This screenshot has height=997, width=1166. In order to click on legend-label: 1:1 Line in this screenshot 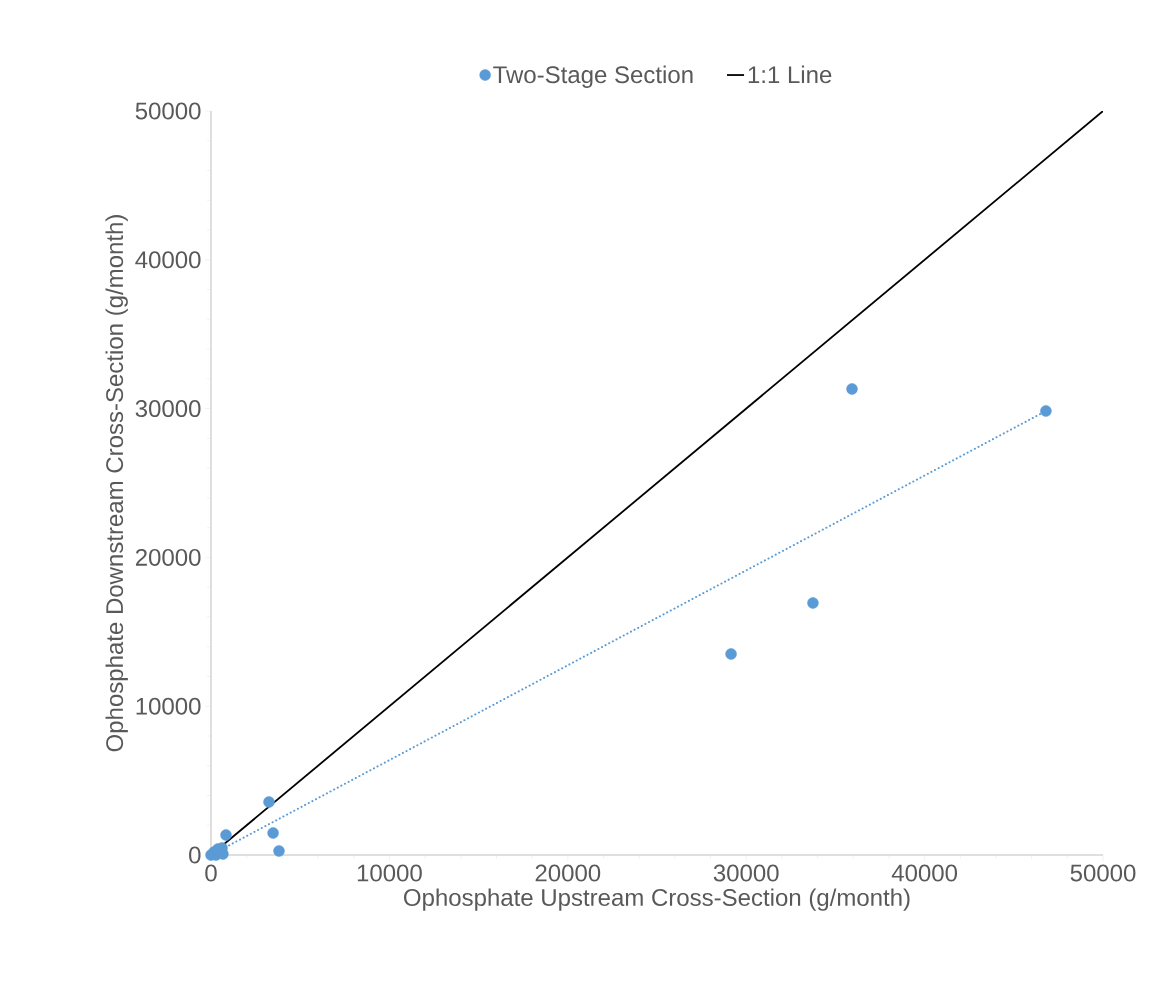, I will do `click(790, 74)`.